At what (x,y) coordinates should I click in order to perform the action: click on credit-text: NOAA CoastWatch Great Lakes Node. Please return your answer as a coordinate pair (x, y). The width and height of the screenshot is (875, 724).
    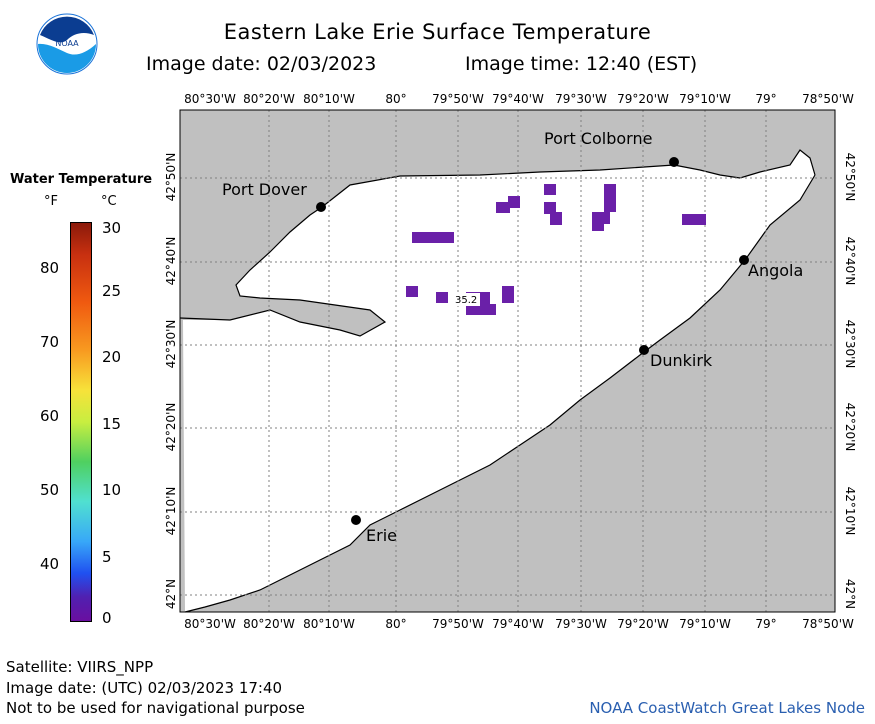
    Looking at the image, I should click on (727, 708).